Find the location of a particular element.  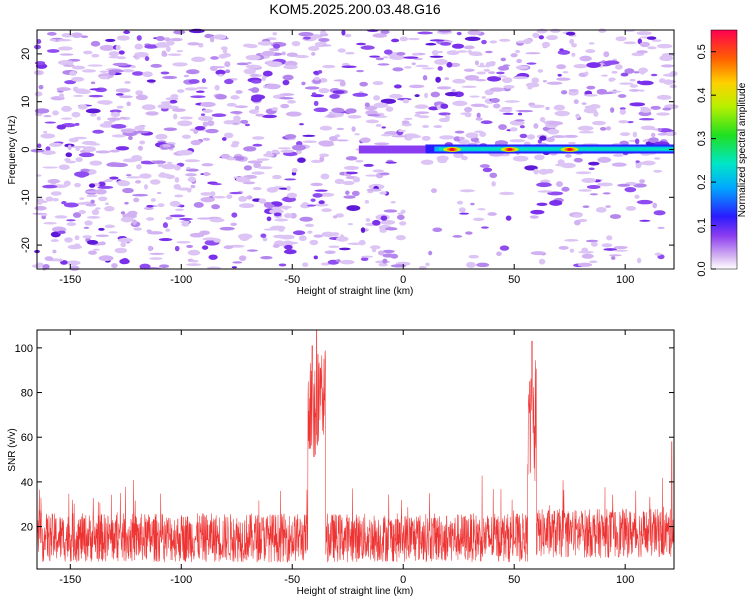

signal-band-segment is located at coordinates (556, 149).